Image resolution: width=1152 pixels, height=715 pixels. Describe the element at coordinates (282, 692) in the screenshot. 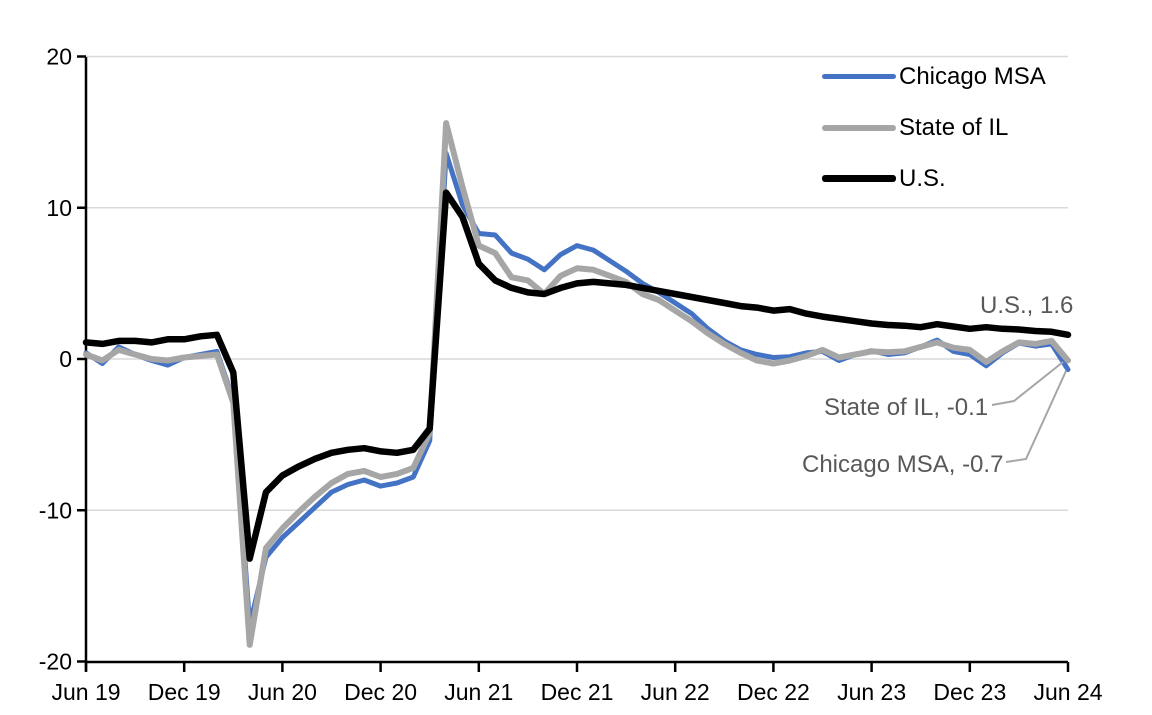

I see `x-tick-label-jun-20: Jun 20` at that location.